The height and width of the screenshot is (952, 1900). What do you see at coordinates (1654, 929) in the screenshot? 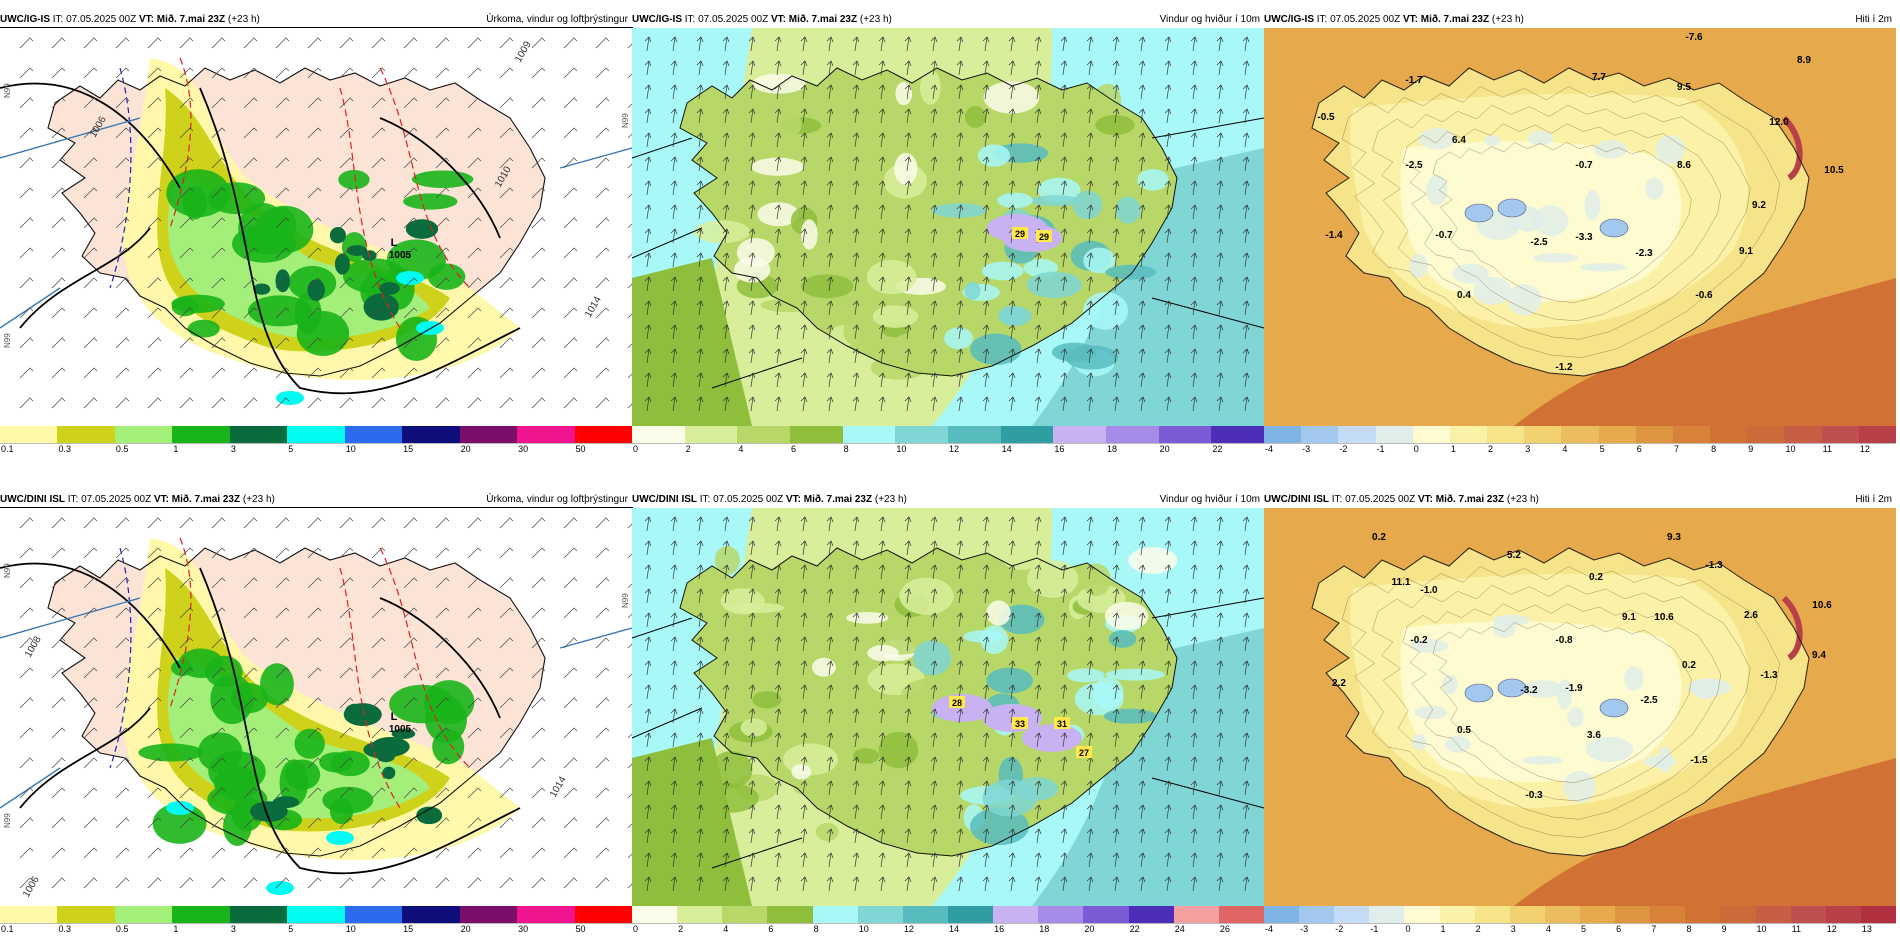
I see `colorbar-tick: 7` at bounding box center [1654, 929].